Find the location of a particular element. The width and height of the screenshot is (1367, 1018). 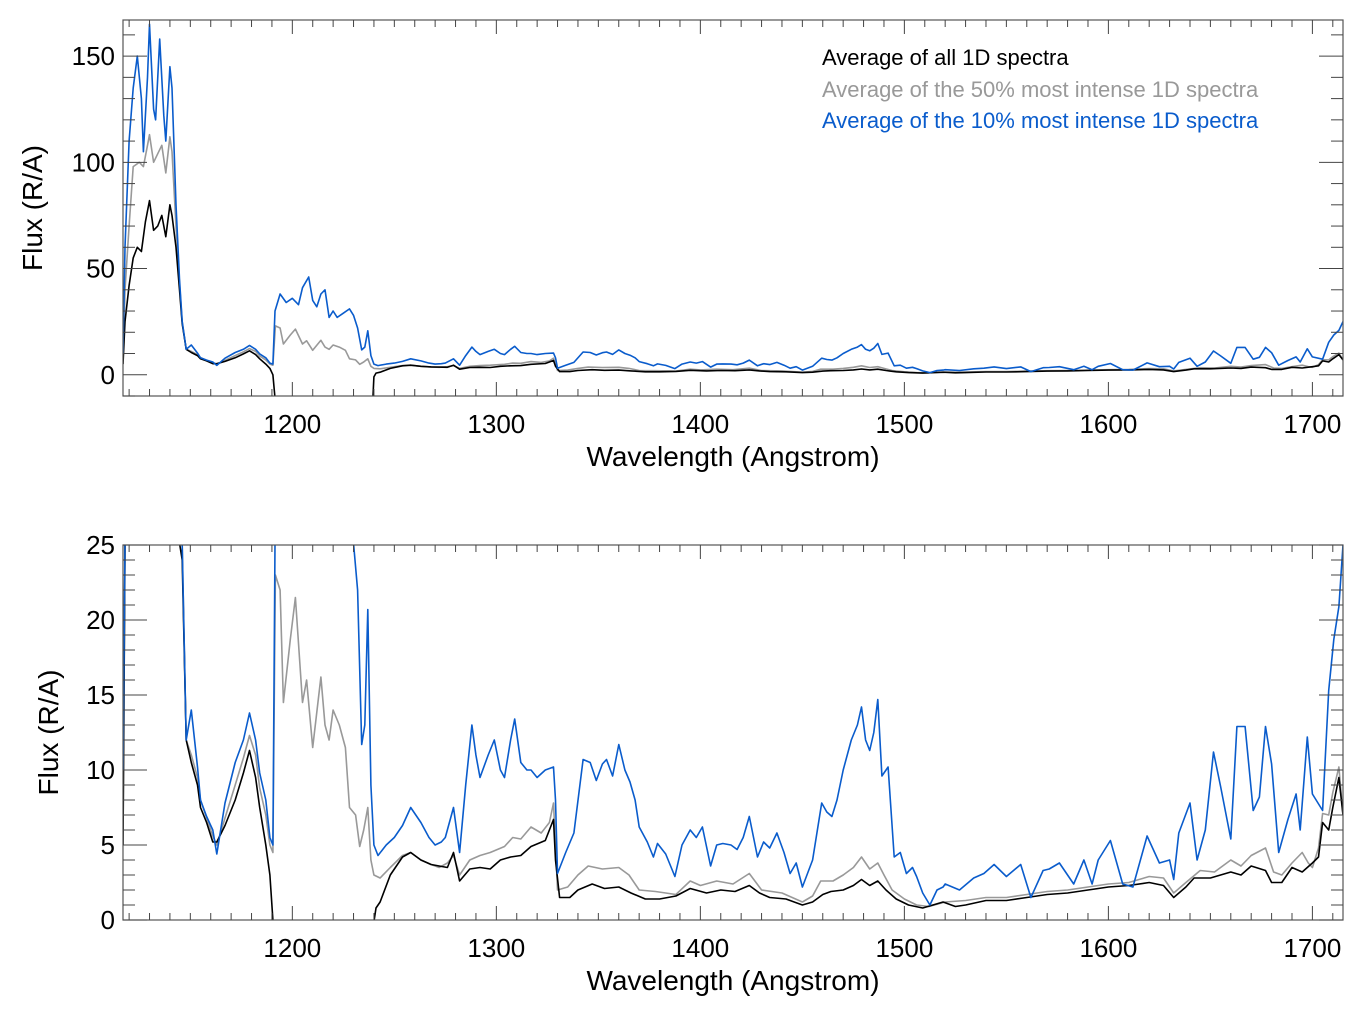

legend-entry-all: Average of all 1D spectra is located at coordinates (945, 57).